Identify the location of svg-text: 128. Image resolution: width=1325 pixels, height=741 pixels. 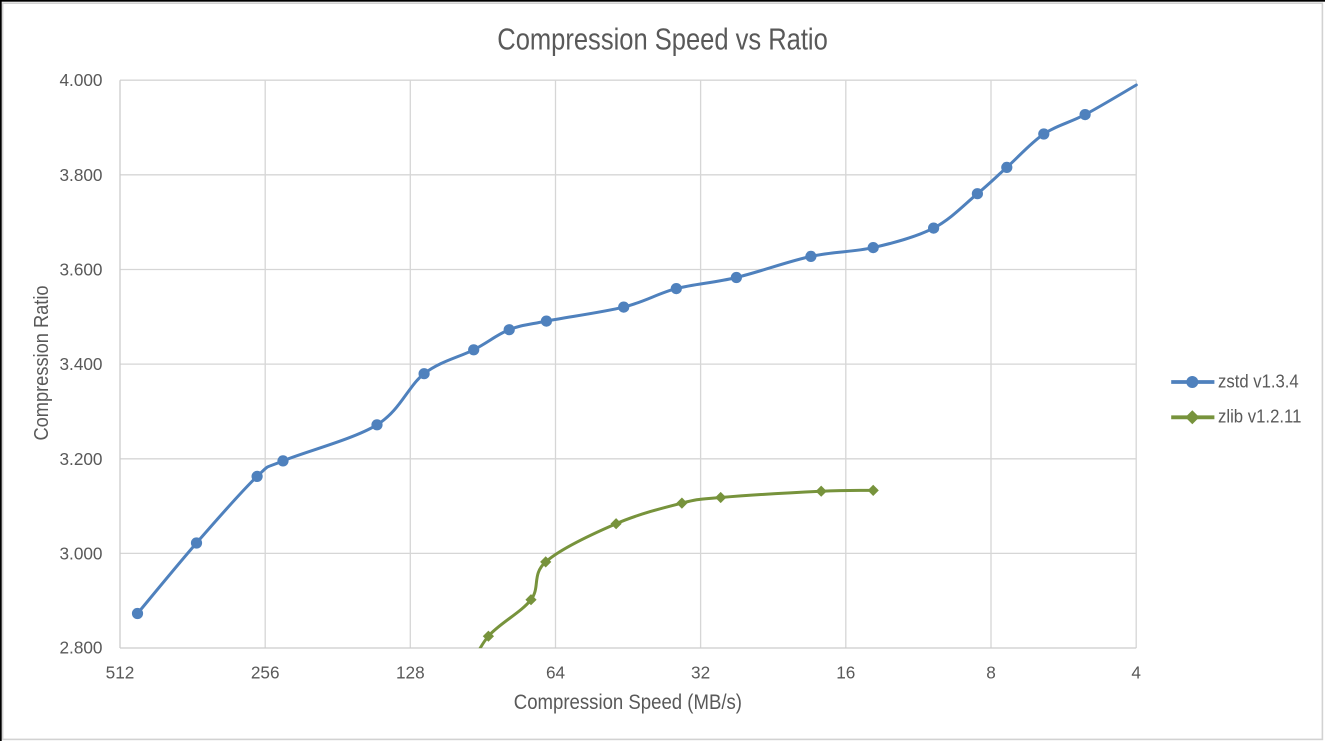
(410, 672).